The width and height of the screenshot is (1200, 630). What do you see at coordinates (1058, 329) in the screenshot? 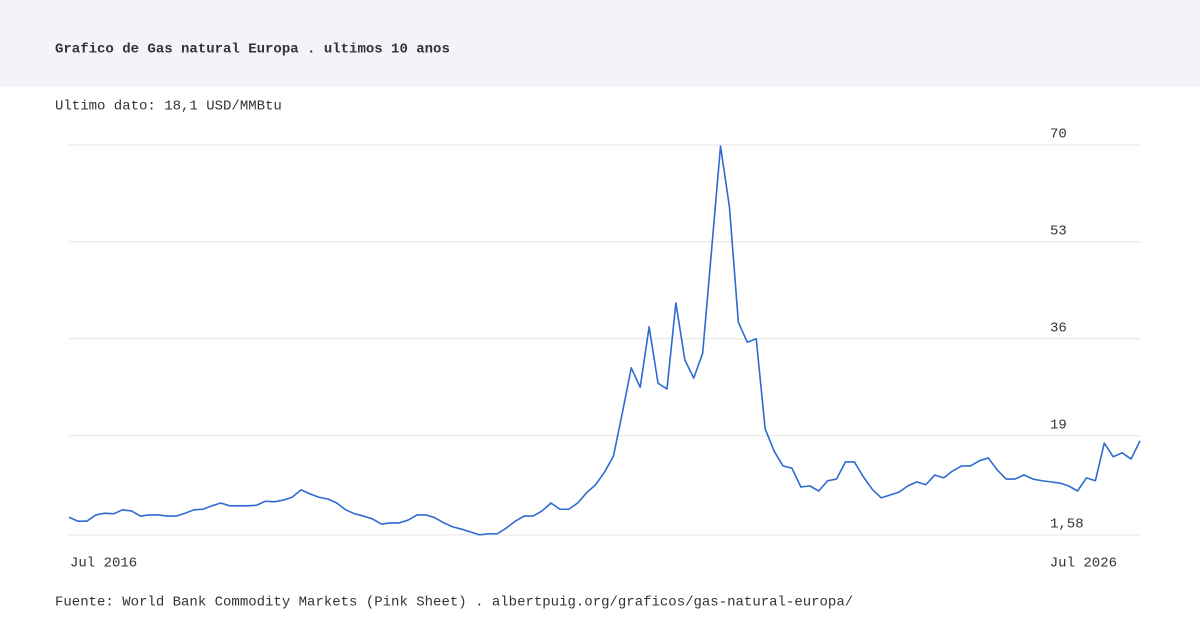
I see `y-tick-label: 36` at bounding box center [1058, 329].